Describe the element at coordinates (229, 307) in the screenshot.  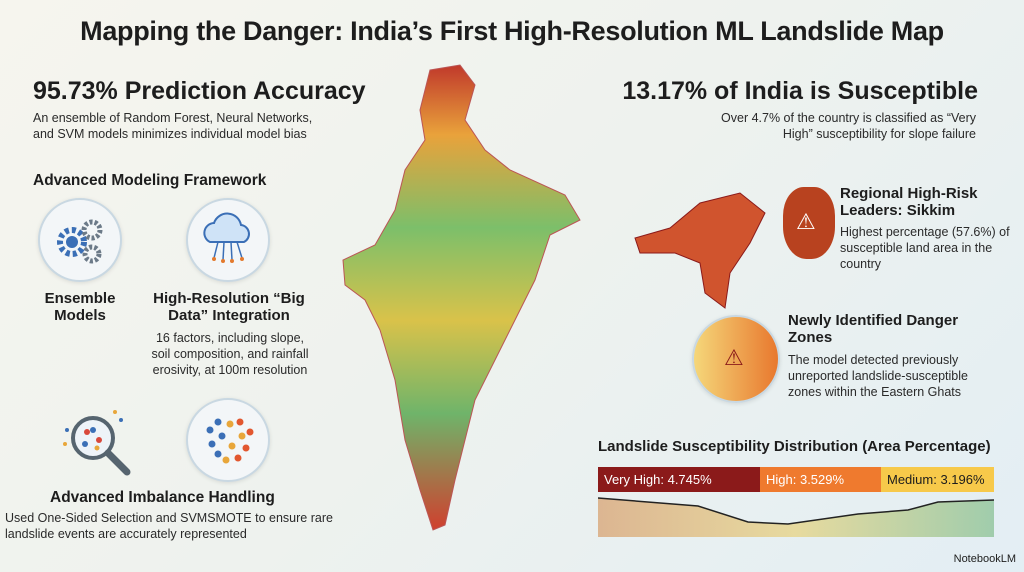
I see `bigdata-label: High-Resolution “Big Data” Integration` at that location.